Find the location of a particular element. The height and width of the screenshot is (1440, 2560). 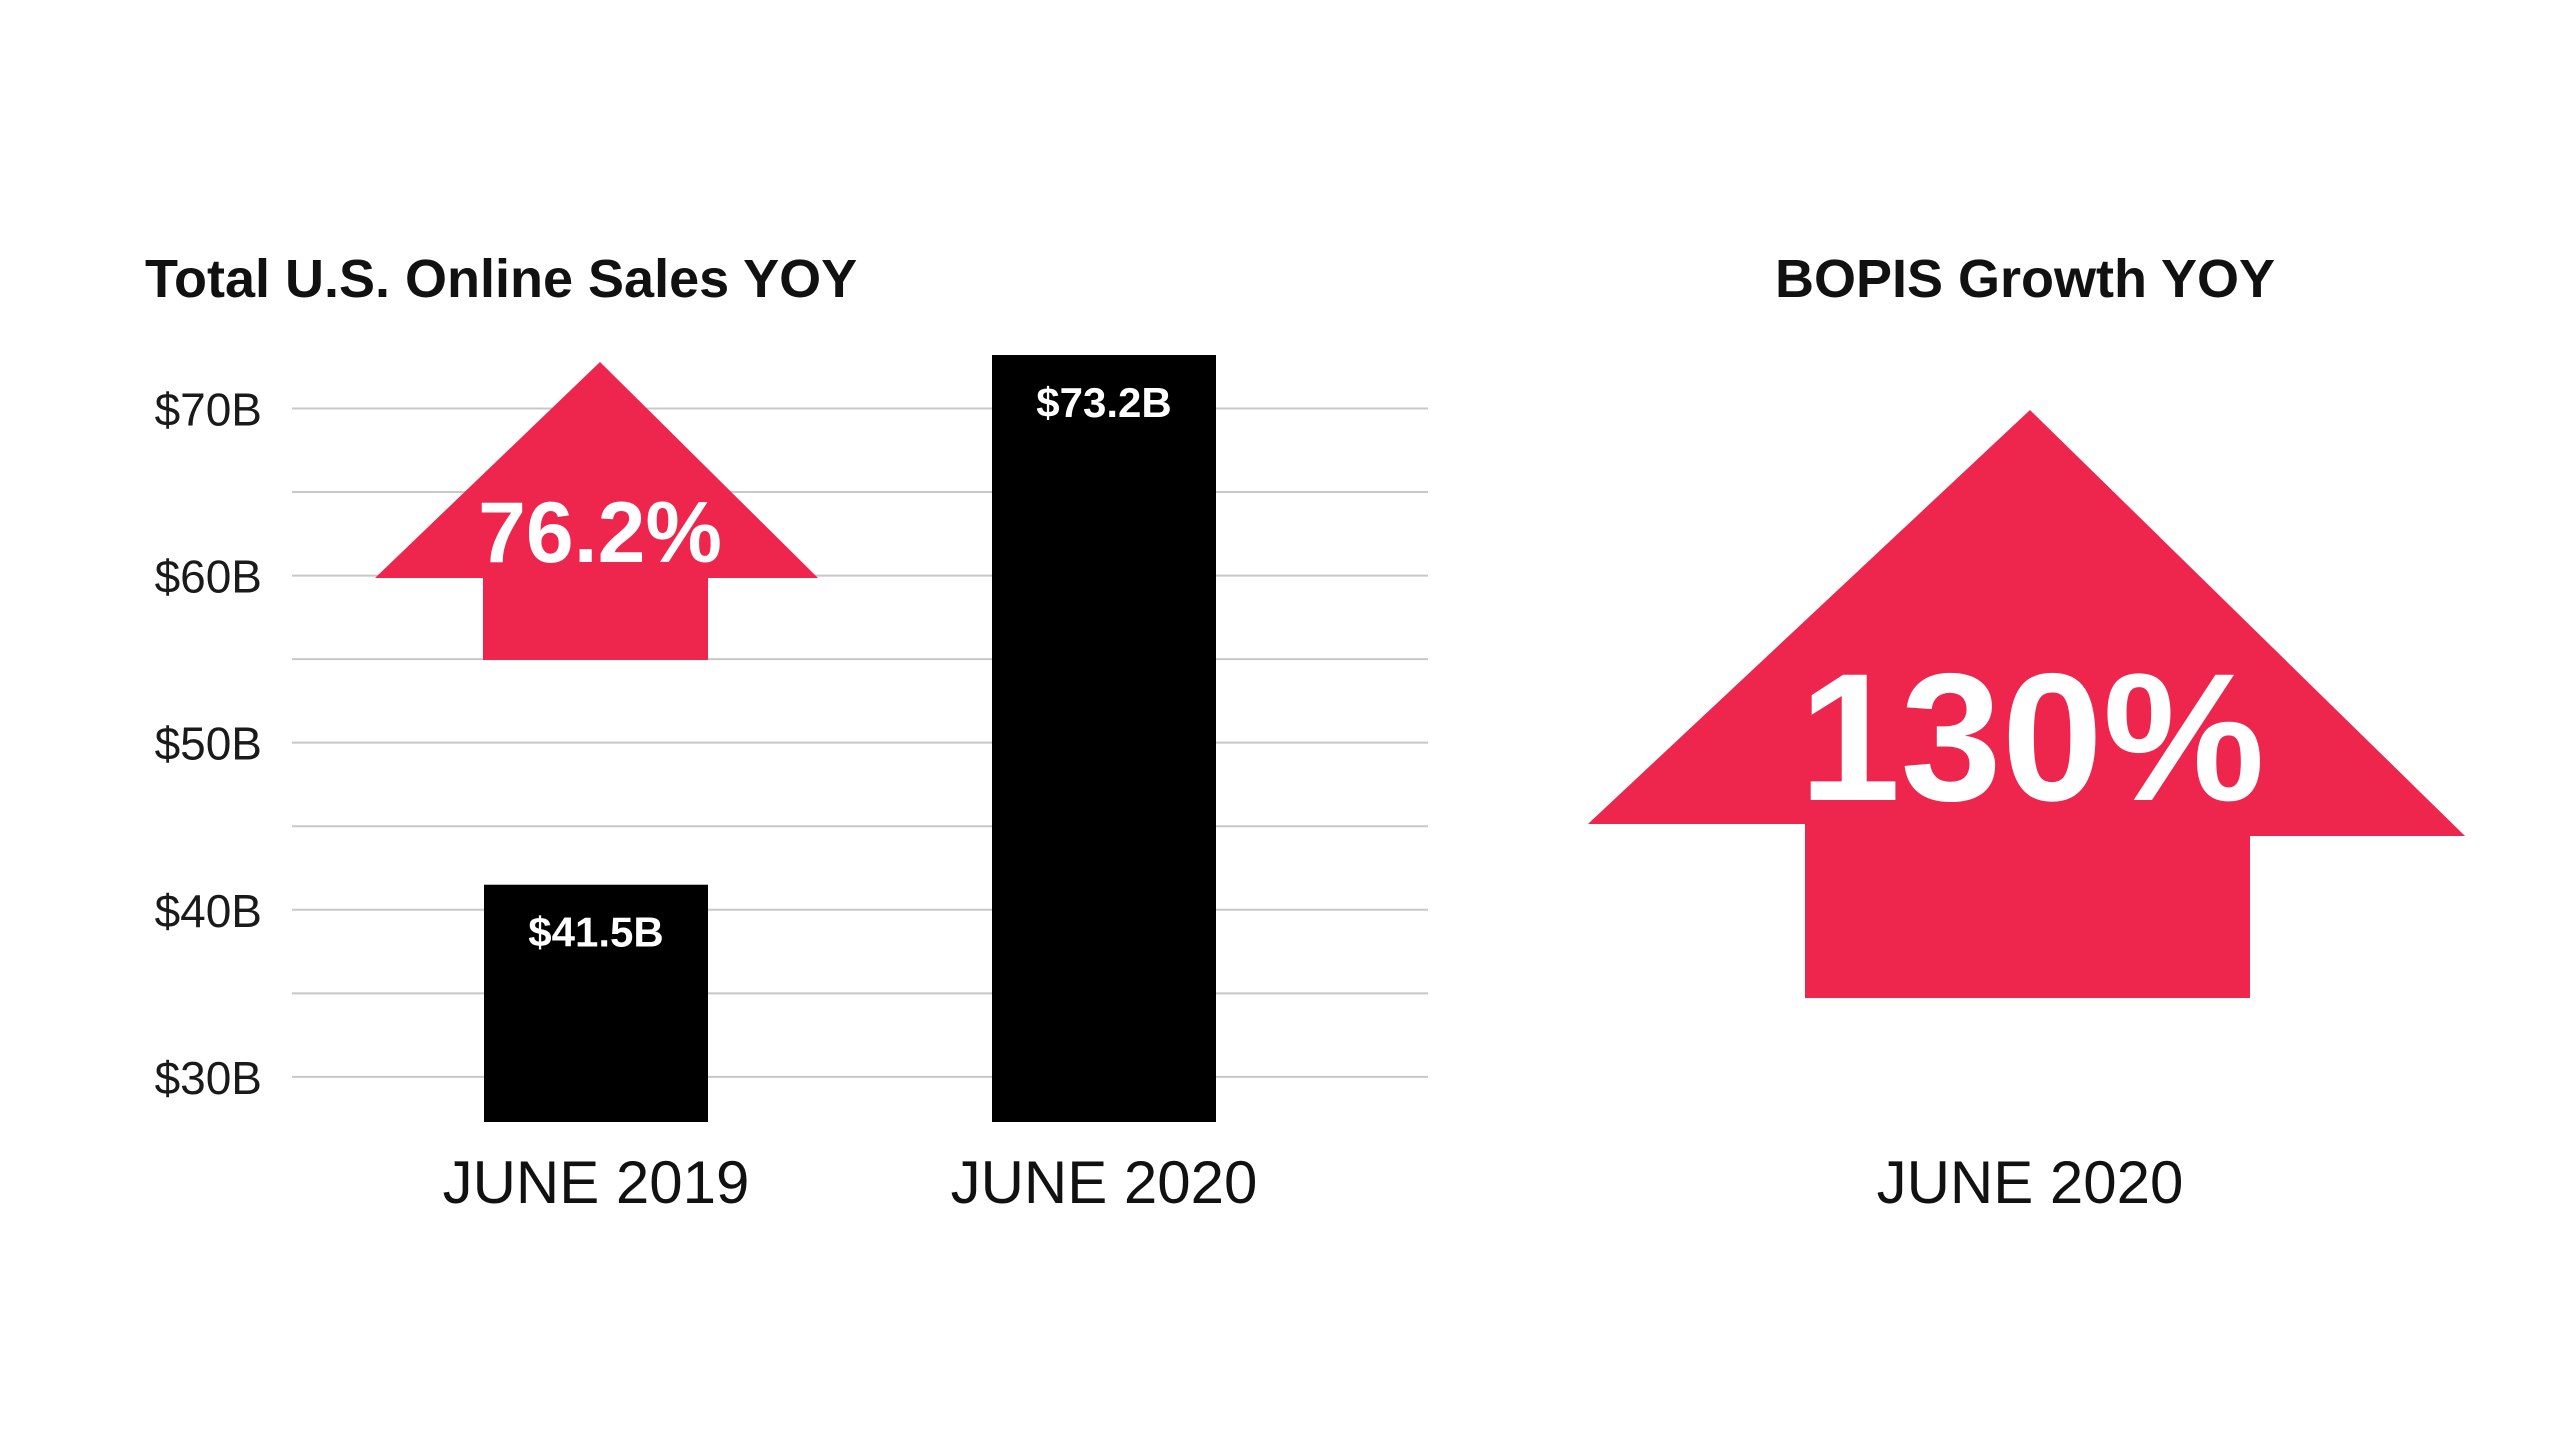

y-tick-label: $40B is located at coordinates (208, 911).